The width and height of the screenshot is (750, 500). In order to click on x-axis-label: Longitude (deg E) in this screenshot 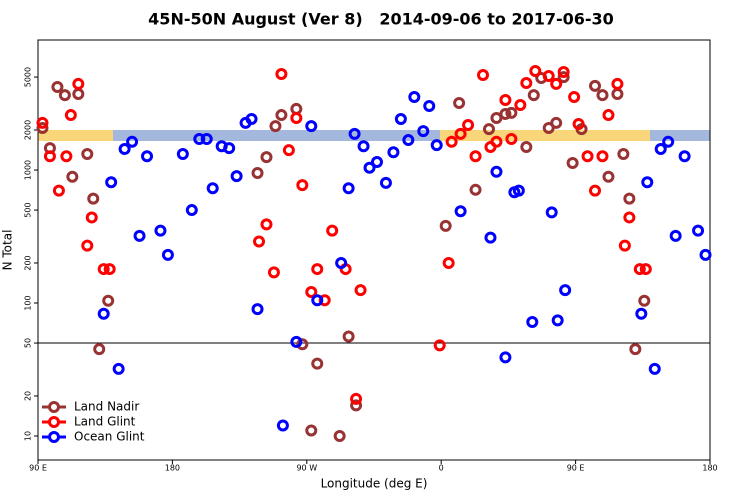, I will do `click(374, 484)`.